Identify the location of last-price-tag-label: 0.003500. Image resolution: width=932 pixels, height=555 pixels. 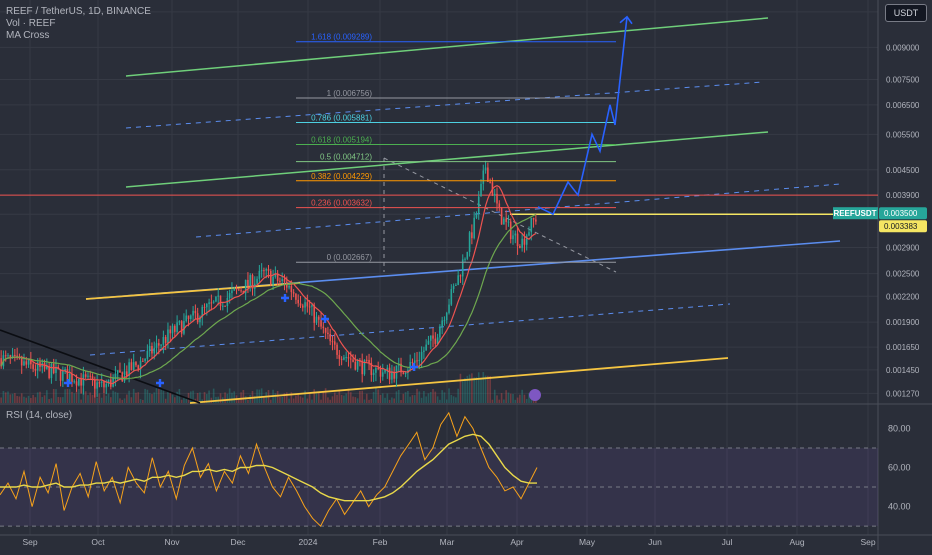
(901, 213).